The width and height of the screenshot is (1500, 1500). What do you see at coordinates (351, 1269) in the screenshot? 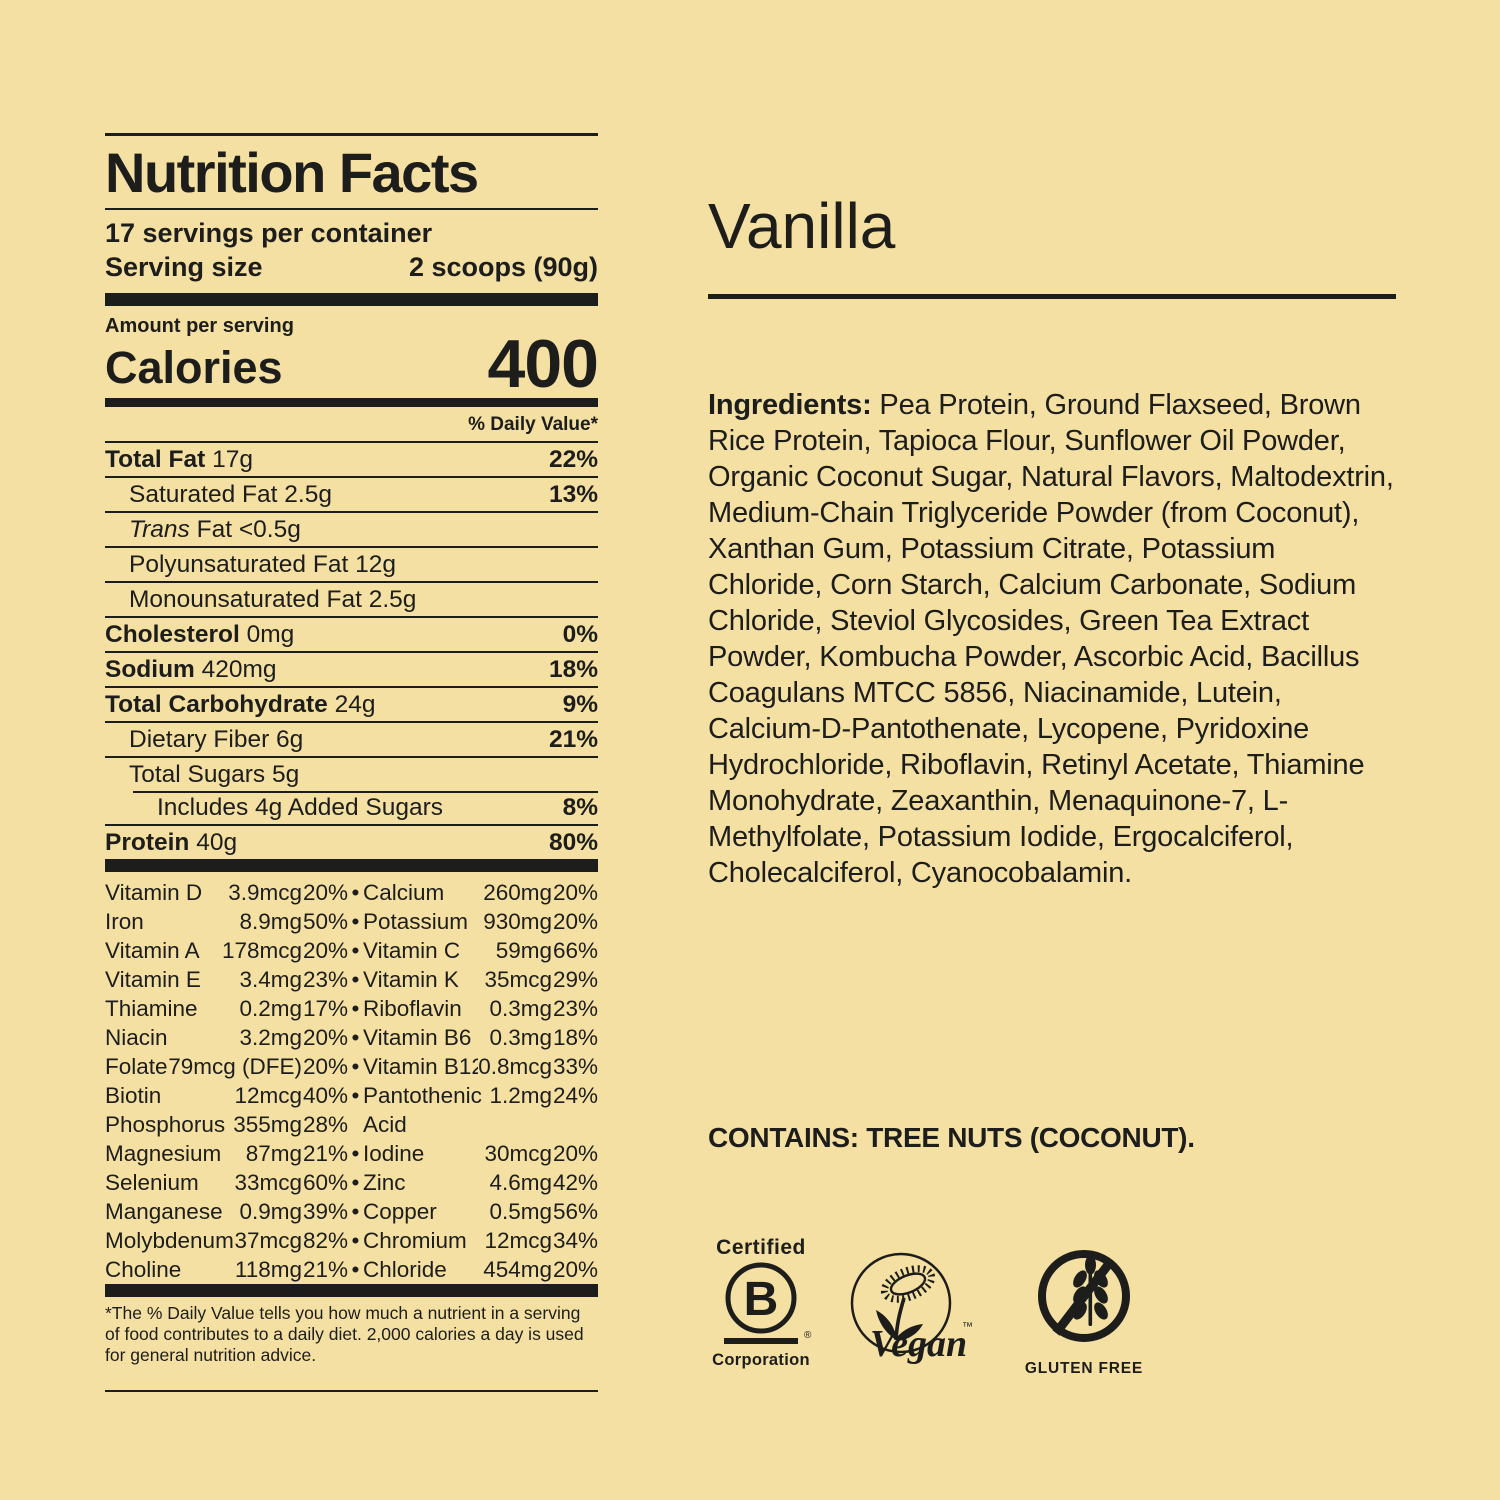
I see `micronutrient-row: Choline 118mg 21% • Chloride 454mg 20%` at bounding box center [351, 1269].